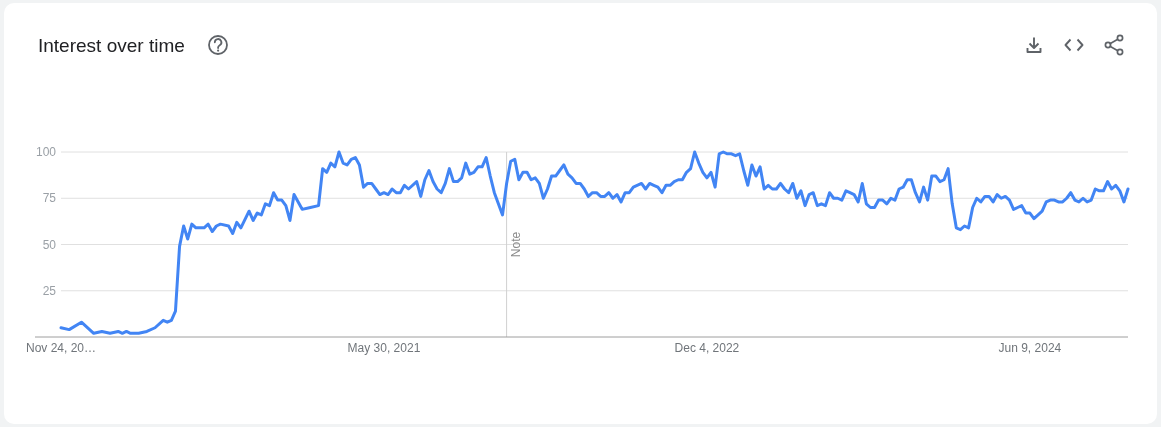 The image size is (1161, 427). Describe the element at coordinates (46, 152) in the screenshot. I see `y-tick-label: 100` at that location.